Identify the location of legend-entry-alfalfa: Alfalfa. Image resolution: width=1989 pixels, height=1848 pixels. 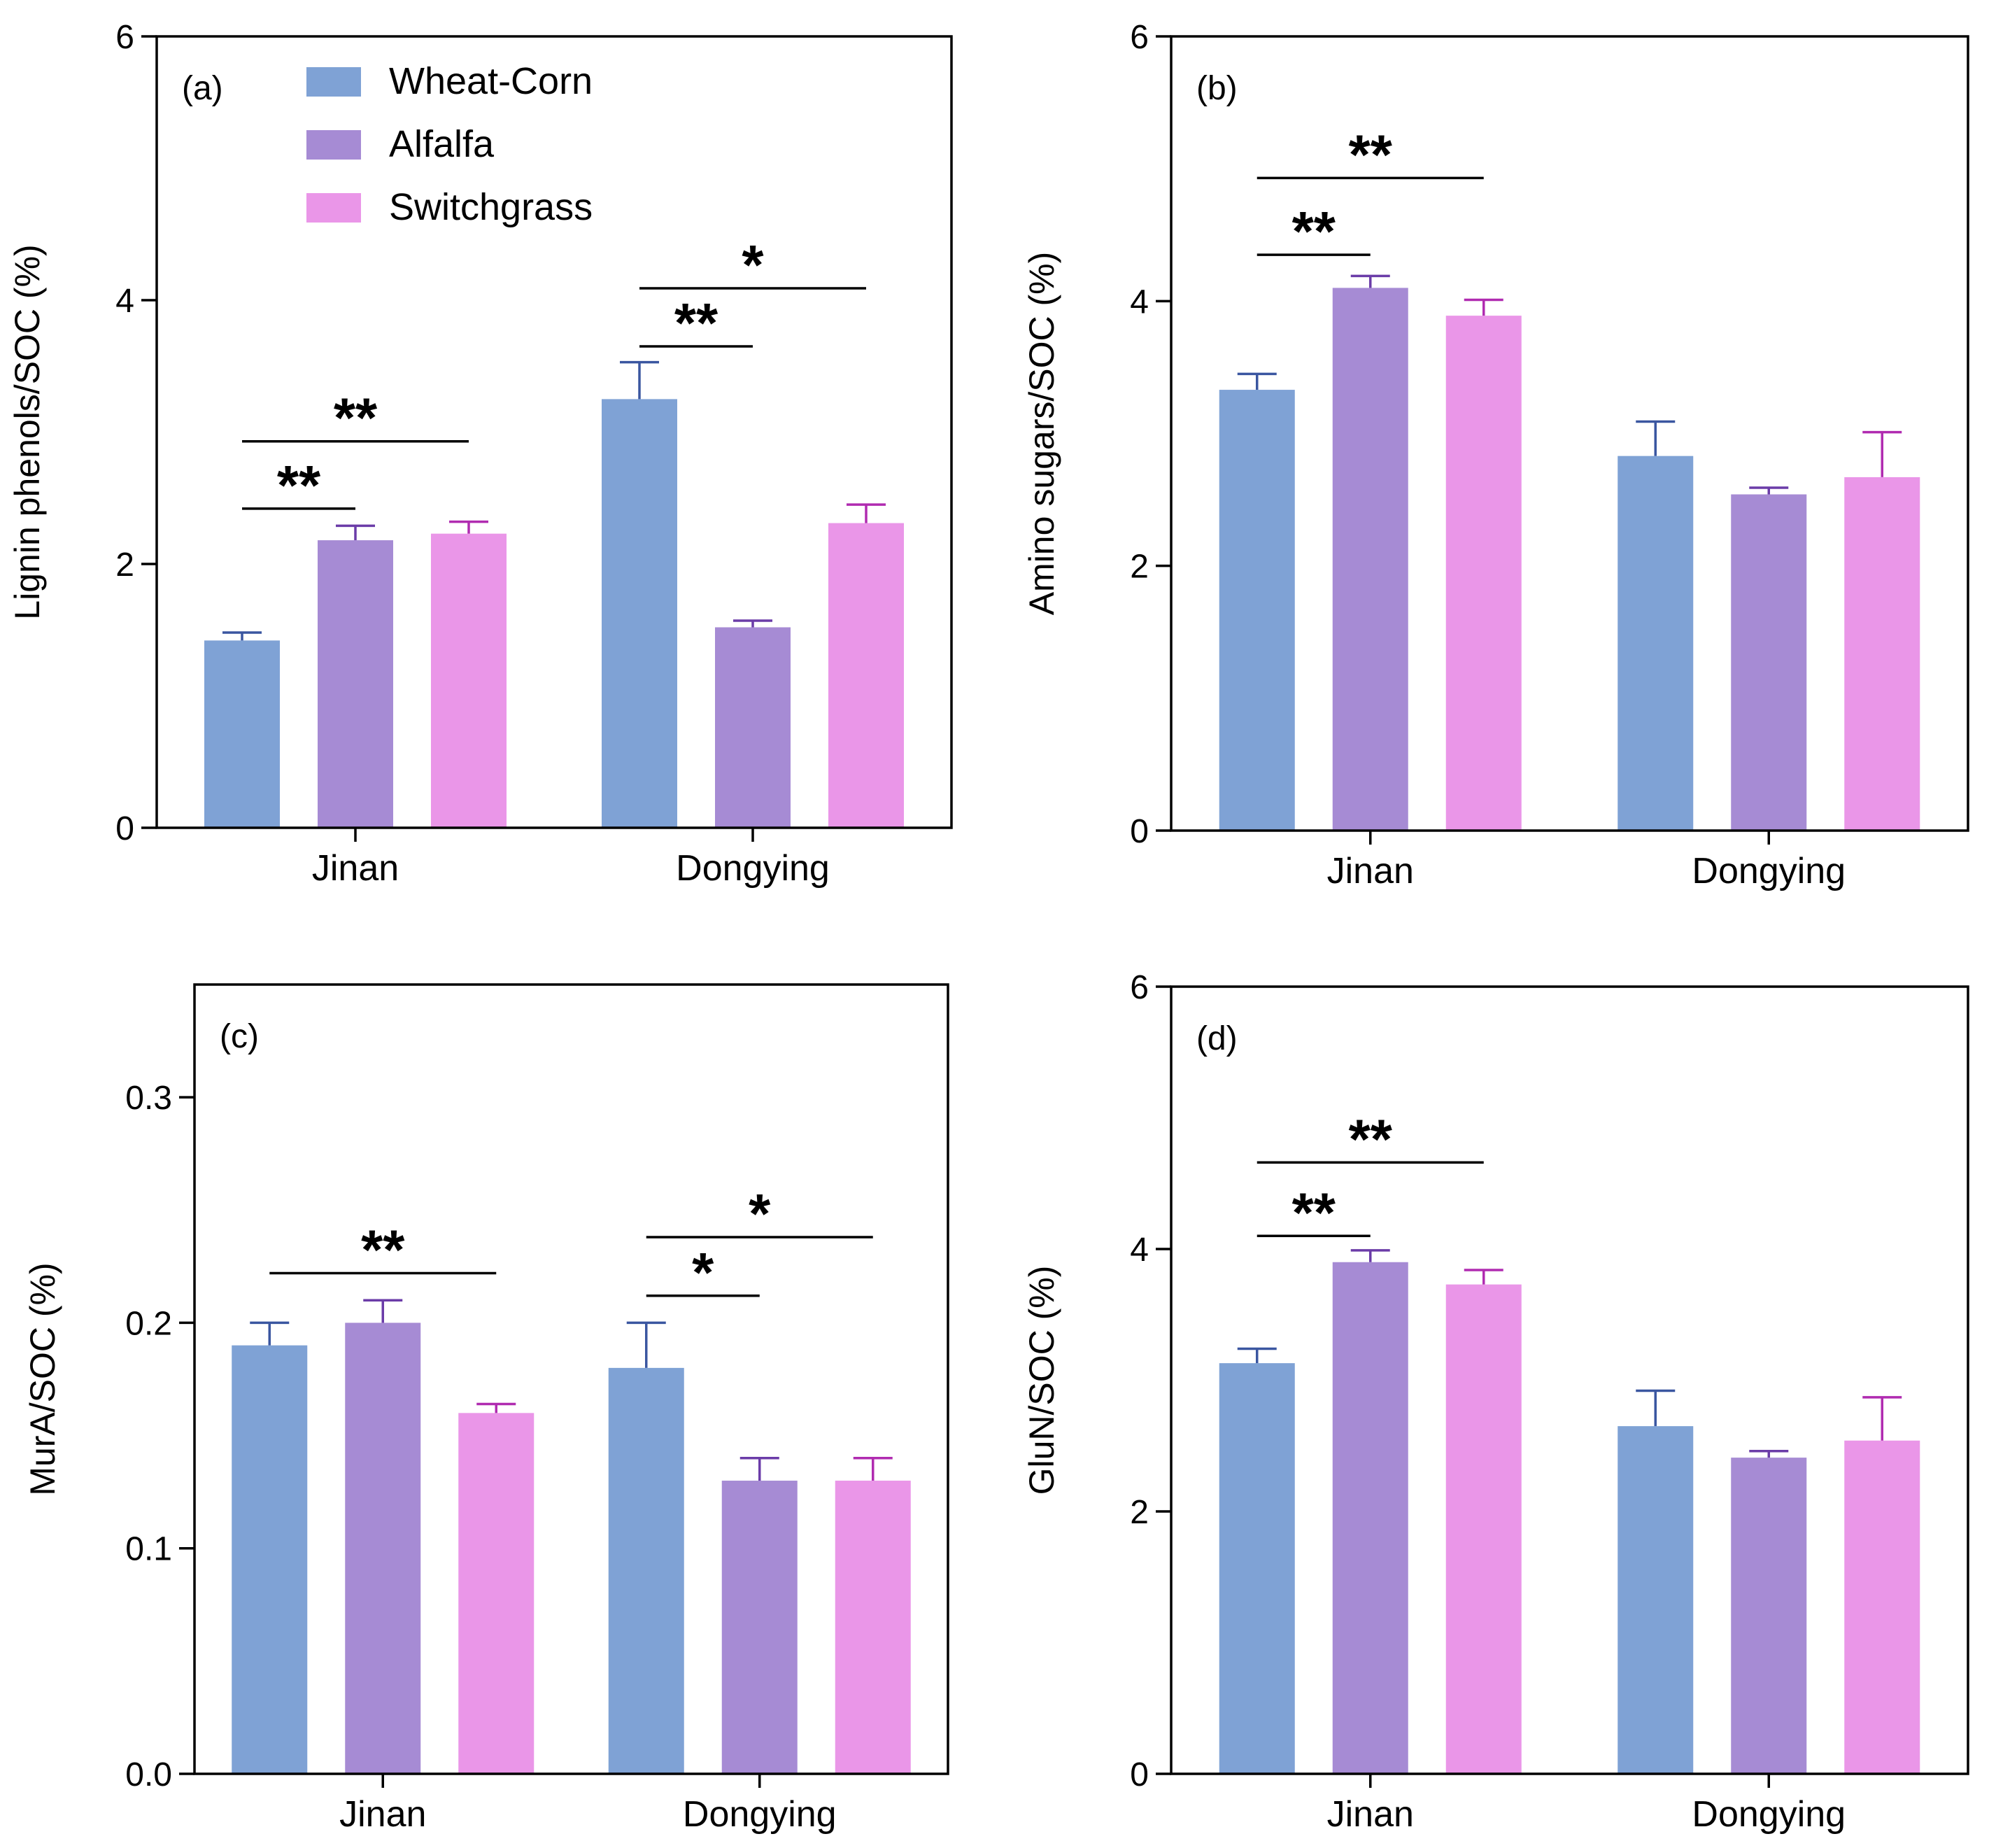
(400, 144).